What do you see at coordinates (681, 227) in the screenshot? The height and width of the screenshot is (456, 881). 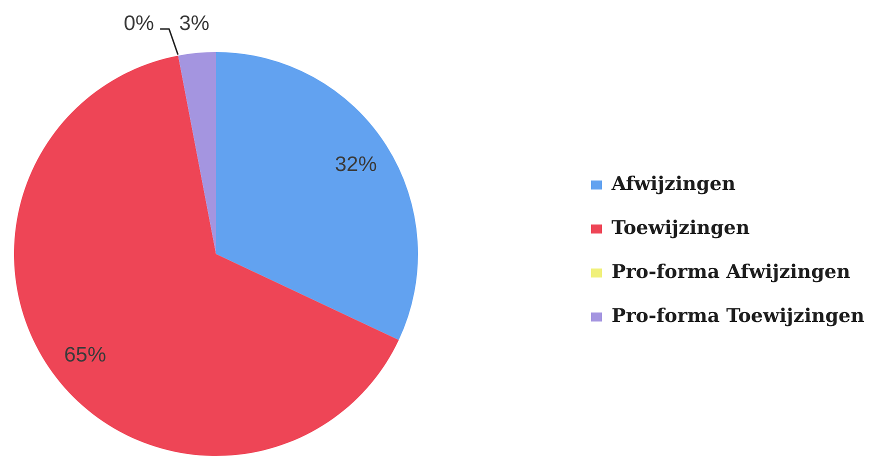 I see `legend-label: Toewijzingen` at bounding box center [681, 227].